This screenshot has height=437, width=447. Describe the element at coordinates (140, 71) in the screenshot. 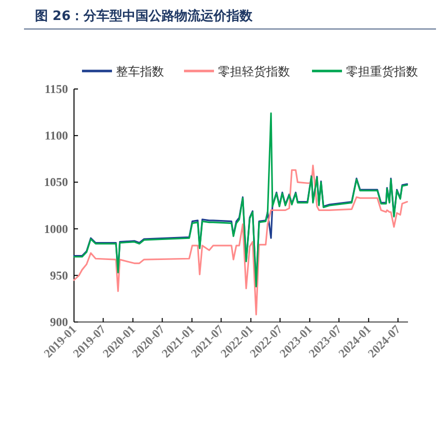

I see `legend-label: 整车指数` at that location.